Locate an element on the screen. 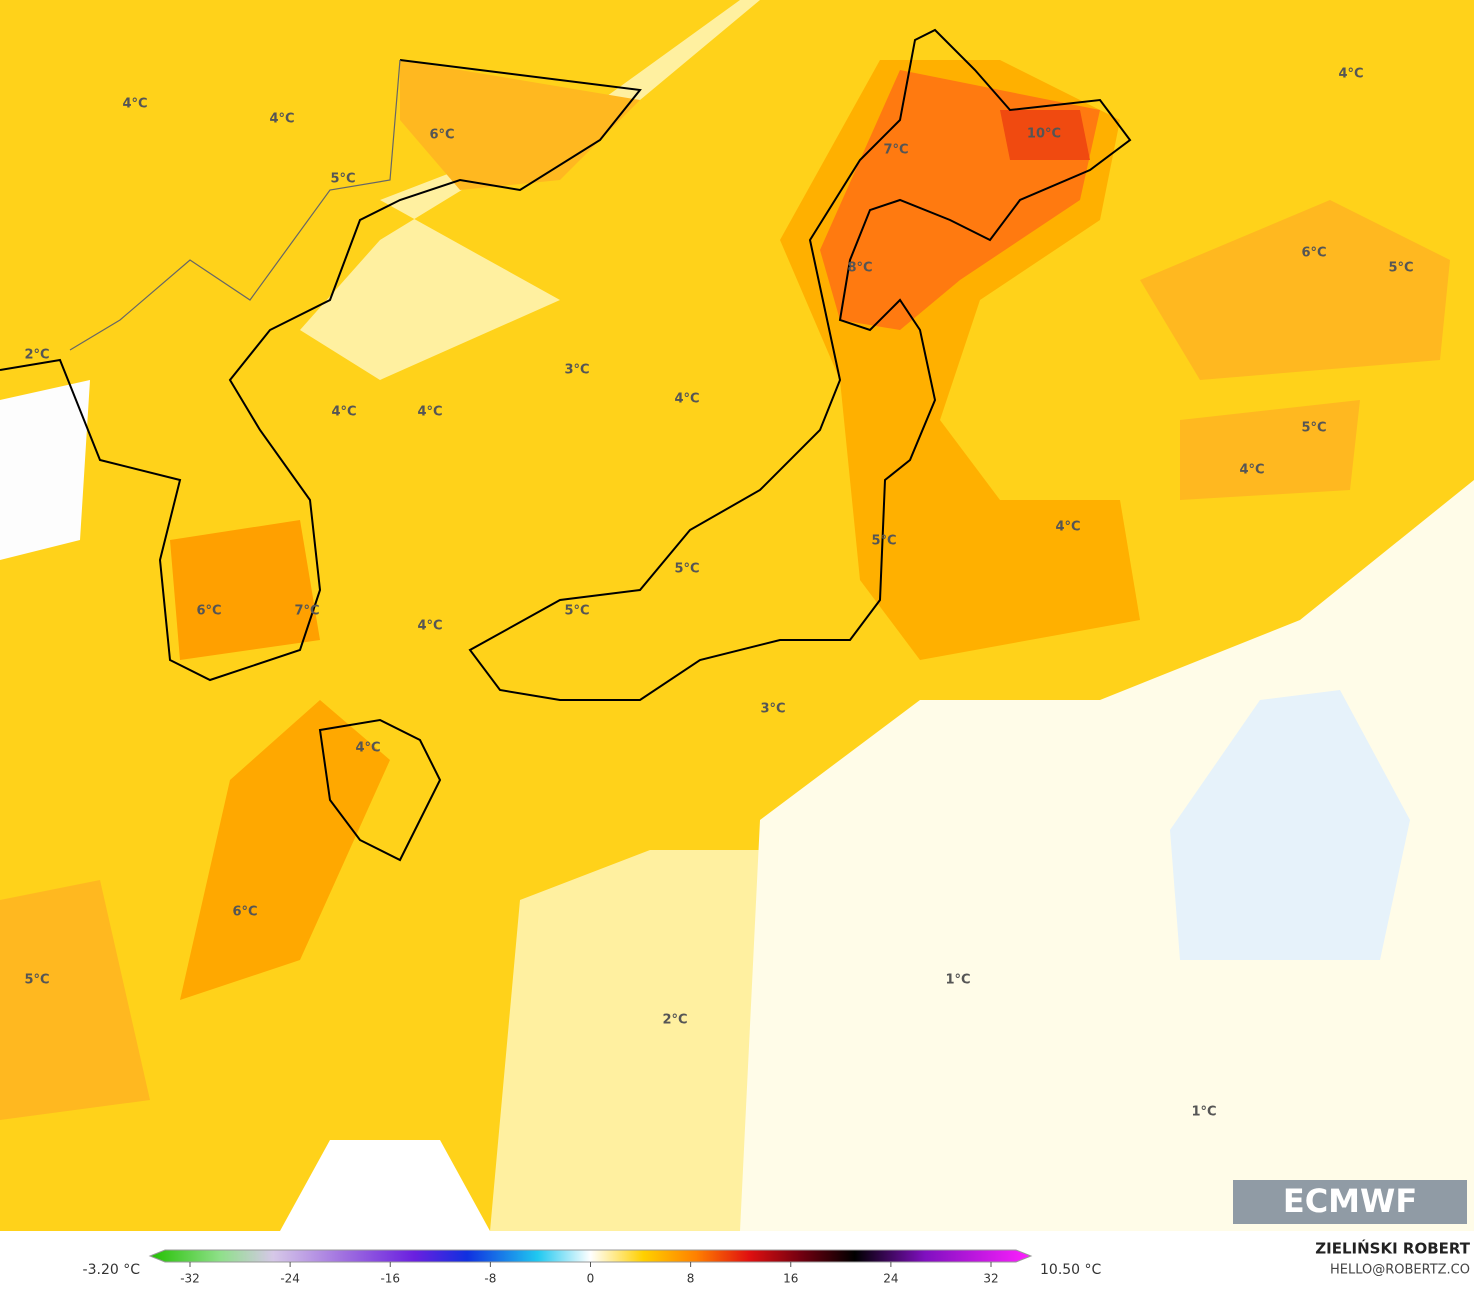  logo-text: ECMWF is located at coordinates (1350, 1201).